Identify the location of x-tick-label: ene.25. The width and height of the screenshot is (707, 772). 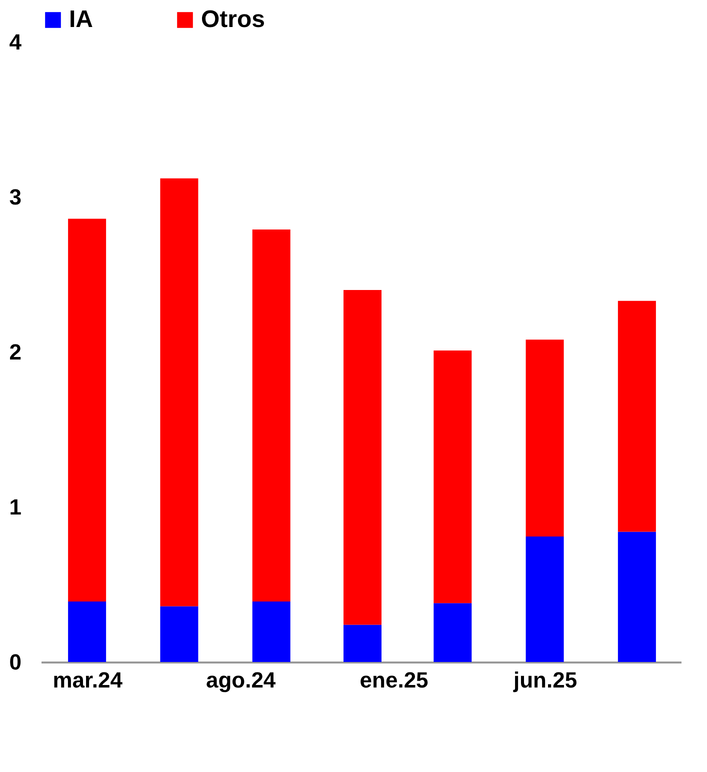
(394, 680).